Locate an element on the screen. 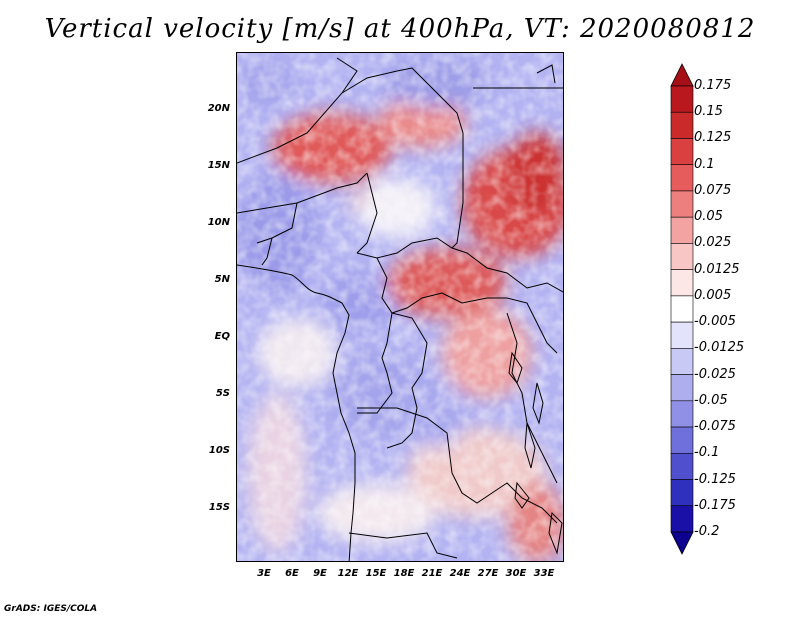 The height and width of the screenshot is (618, 800). colorbar is located at coordinates (682, 309).